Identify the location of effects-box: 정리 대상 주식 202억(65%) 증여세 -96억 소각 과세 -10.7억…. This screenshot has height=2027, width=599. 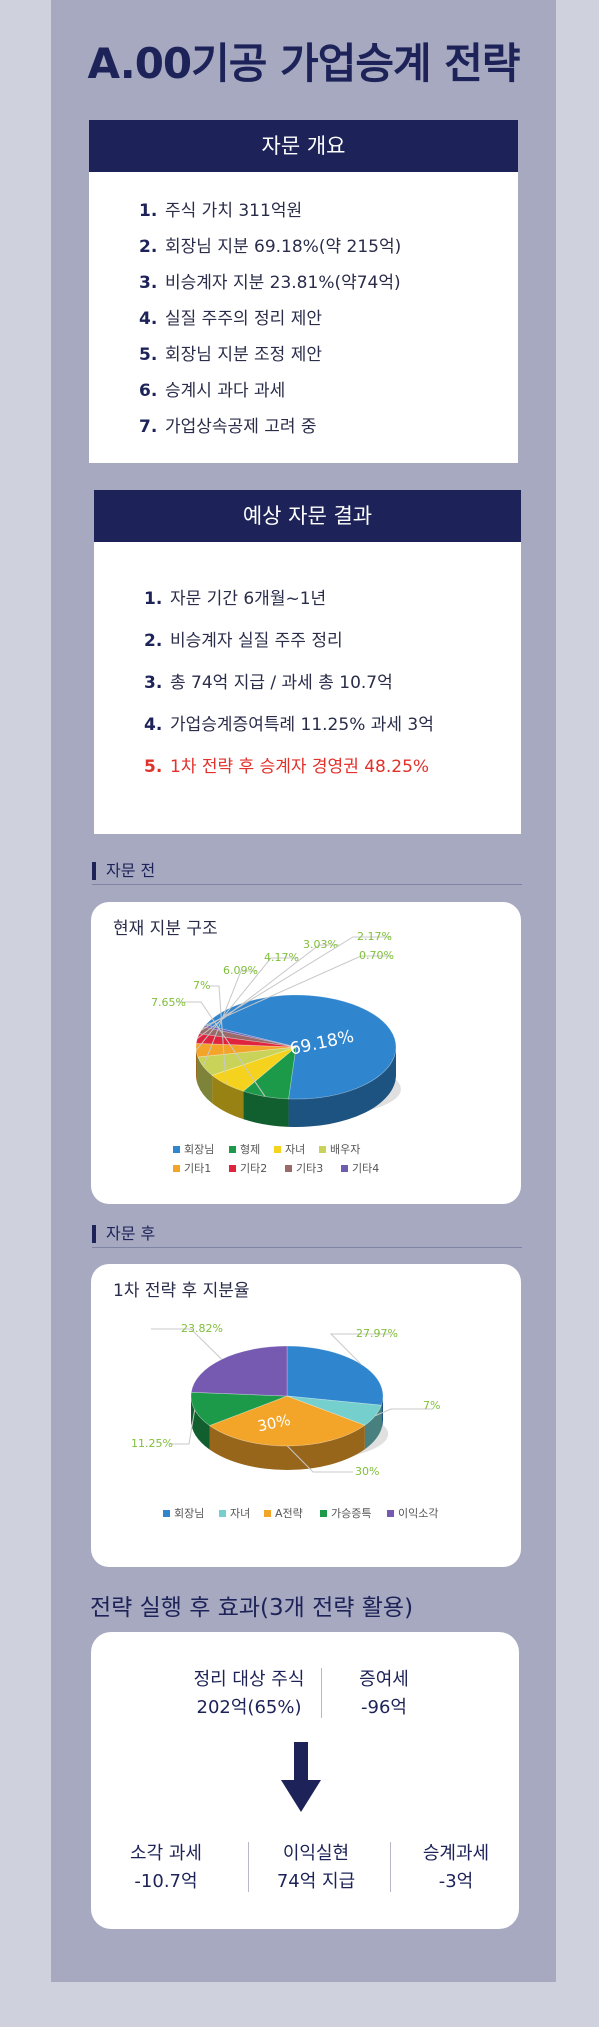
(305, 1780).